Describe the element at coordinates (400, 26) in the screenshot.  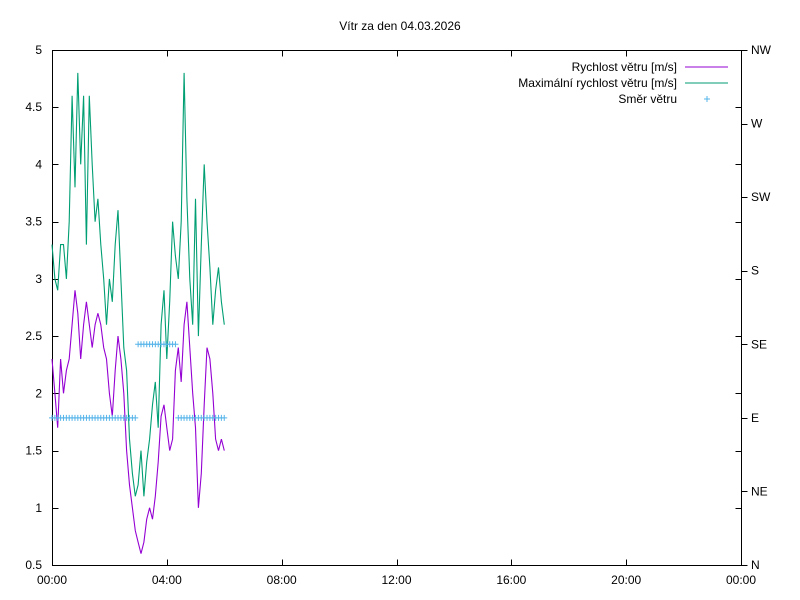
I see `chart-title: Vítr za den 04.03.2026` at that location.